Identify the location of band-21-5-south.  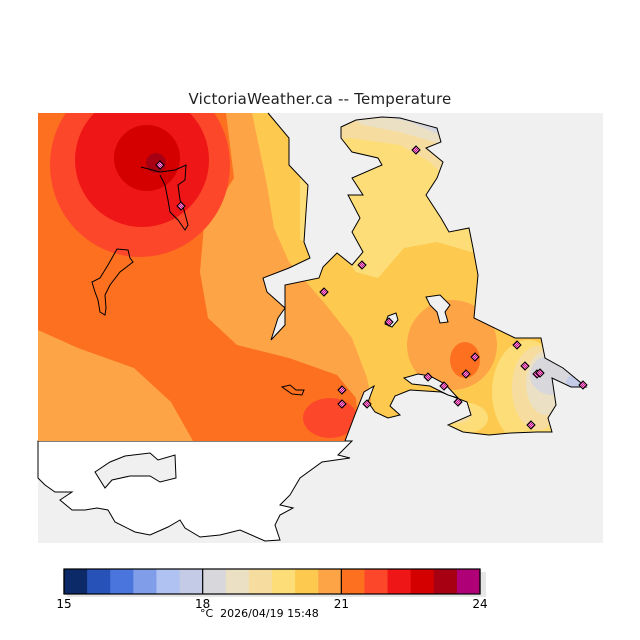
(330, 418).